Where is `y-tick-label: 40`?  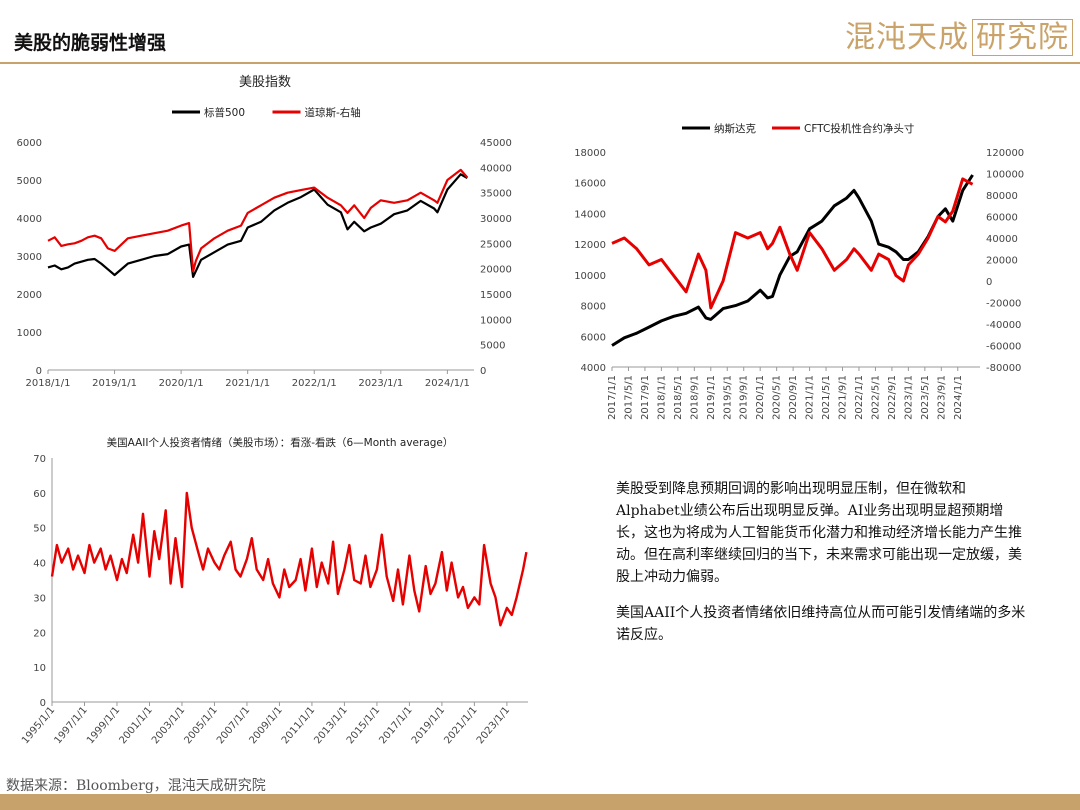
y-tick-label: 40 is located at coordinates (39, 564).